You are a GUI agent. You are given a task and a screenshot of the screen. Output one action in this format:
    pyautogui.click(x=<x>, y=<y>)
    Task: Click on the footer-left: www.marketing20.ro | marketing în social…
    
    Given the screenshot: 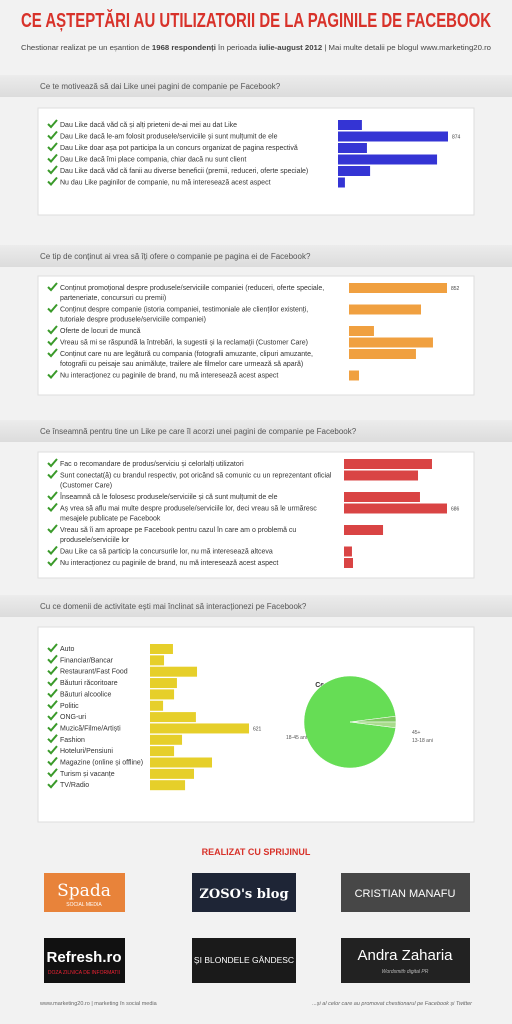 What is the action you would take?
    pyautogui.click(x=98, y=1004)
    